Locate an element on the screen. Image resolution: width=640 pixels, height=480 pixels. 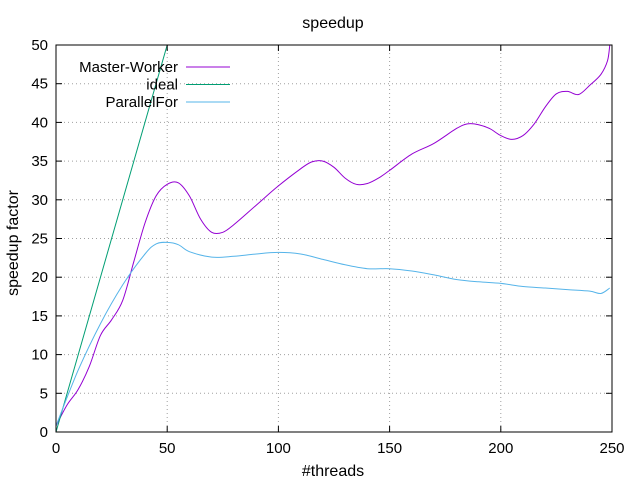
legend-label-parallelfor: ParallelFor is located at coordinates (141, 102).